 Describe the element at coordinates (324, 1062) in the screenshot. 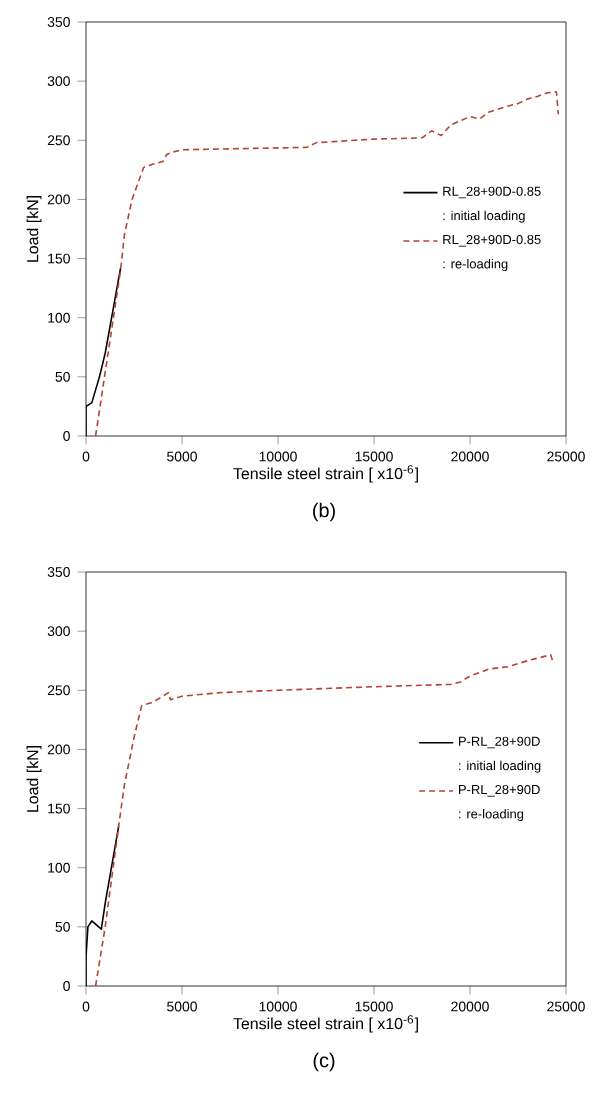

I see `text: (c)` at that location.